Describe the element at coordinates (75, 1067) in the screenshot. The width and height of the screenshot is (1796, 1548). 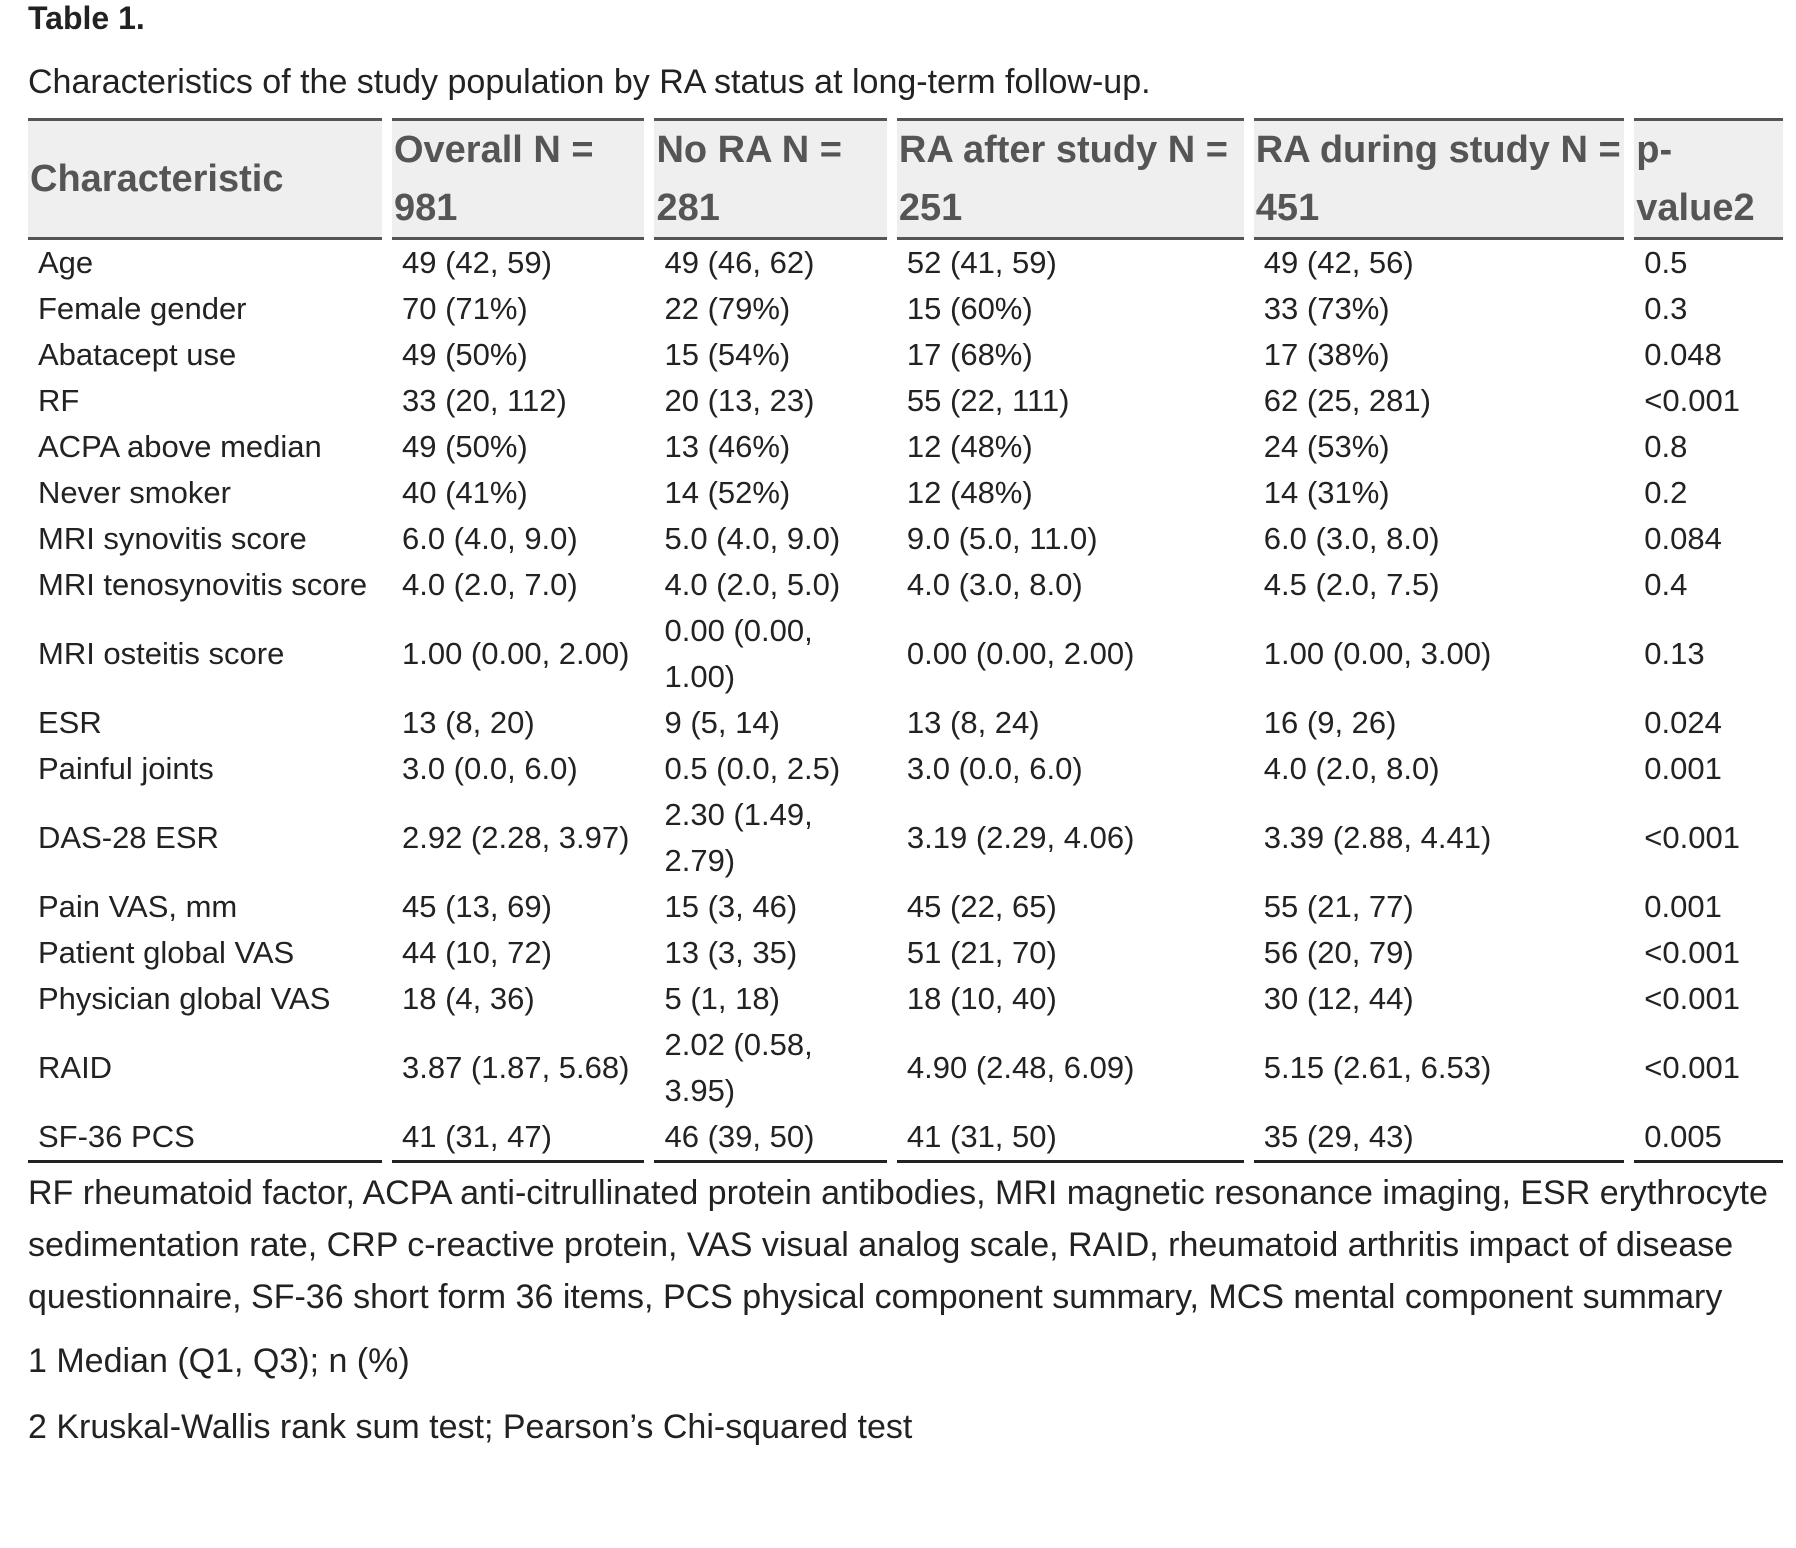
I see `row-label: RAID` at that location.